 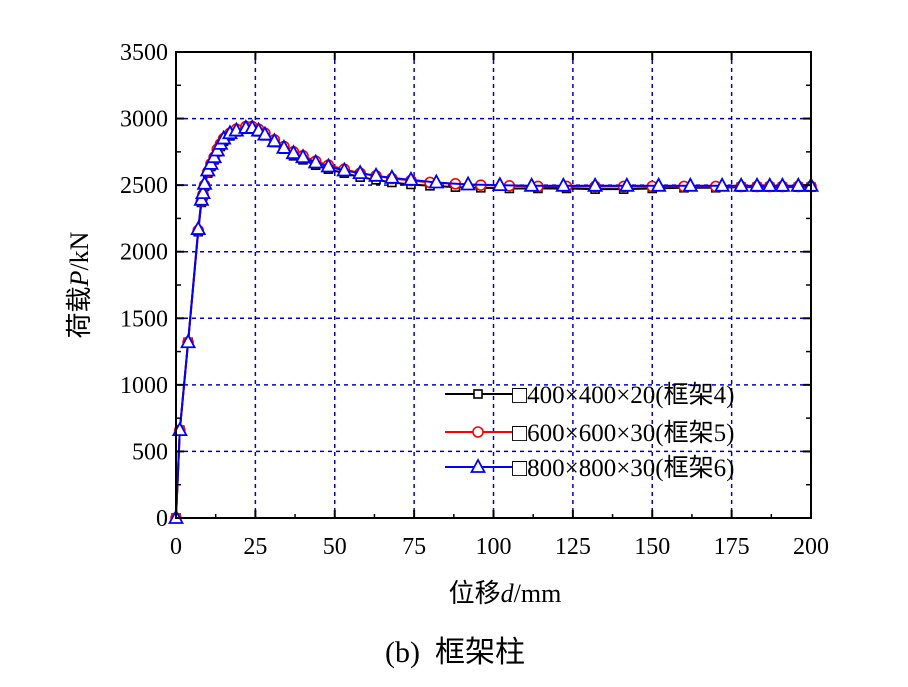 I want to click on y-tick-label: 3500, so click(x=144, y=53).